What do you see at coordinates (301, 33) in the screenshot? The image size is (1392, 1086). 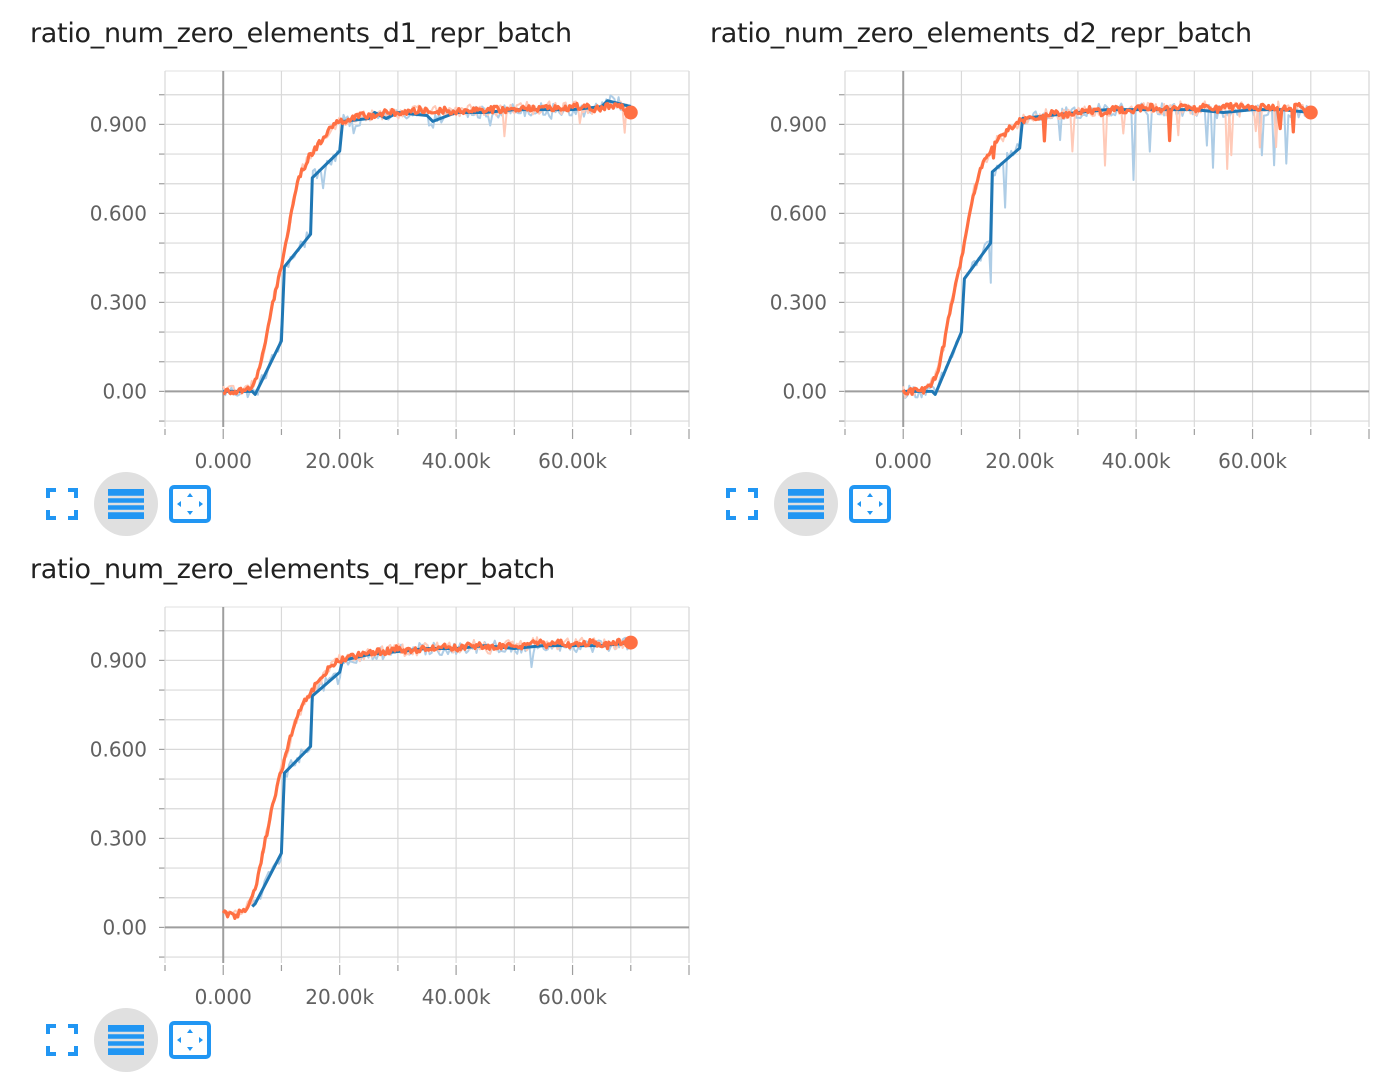 I see `chart-title: ratio_num_zero_elements_d1_repr_batch` at bounding box center [301, 33].